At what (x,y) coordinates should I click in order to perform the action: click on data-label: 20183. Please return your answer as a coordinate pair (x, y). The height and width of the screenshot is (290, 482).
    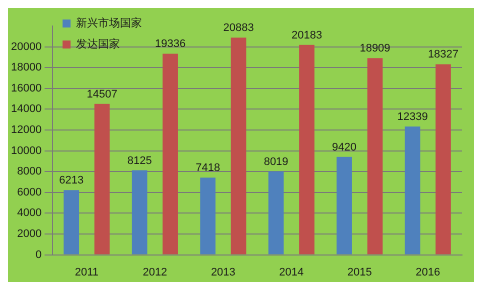
    Looking at the image, I should click on (306, 35).